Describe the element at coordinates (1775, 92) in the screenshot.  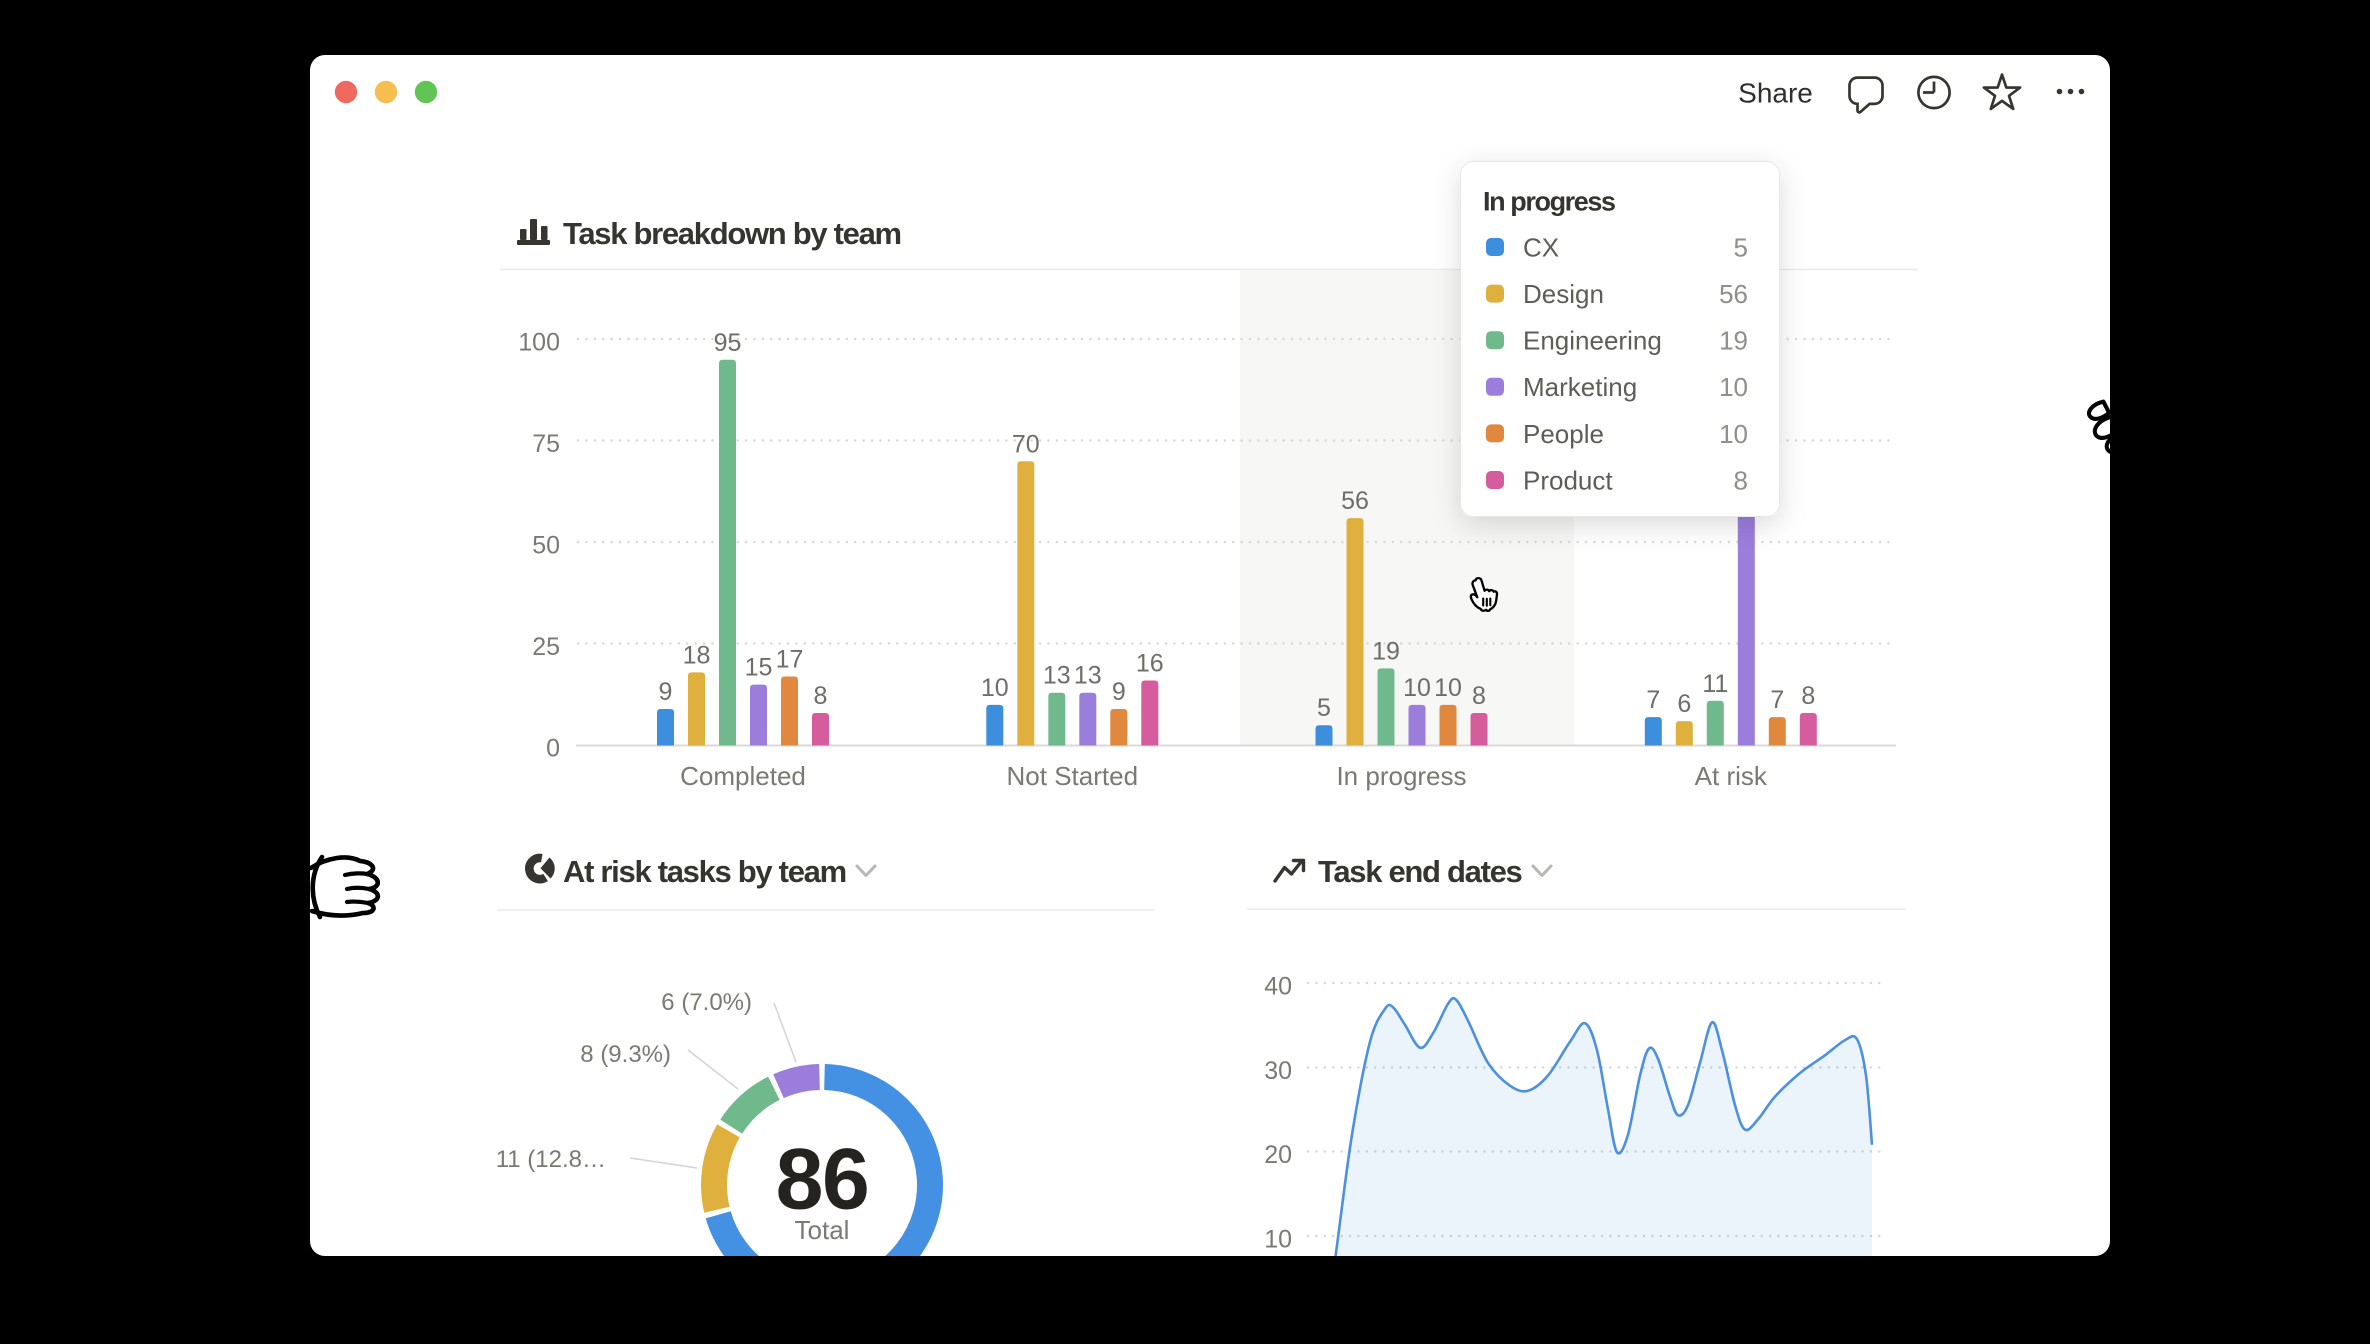
I see `svg-text: Share` at that location.